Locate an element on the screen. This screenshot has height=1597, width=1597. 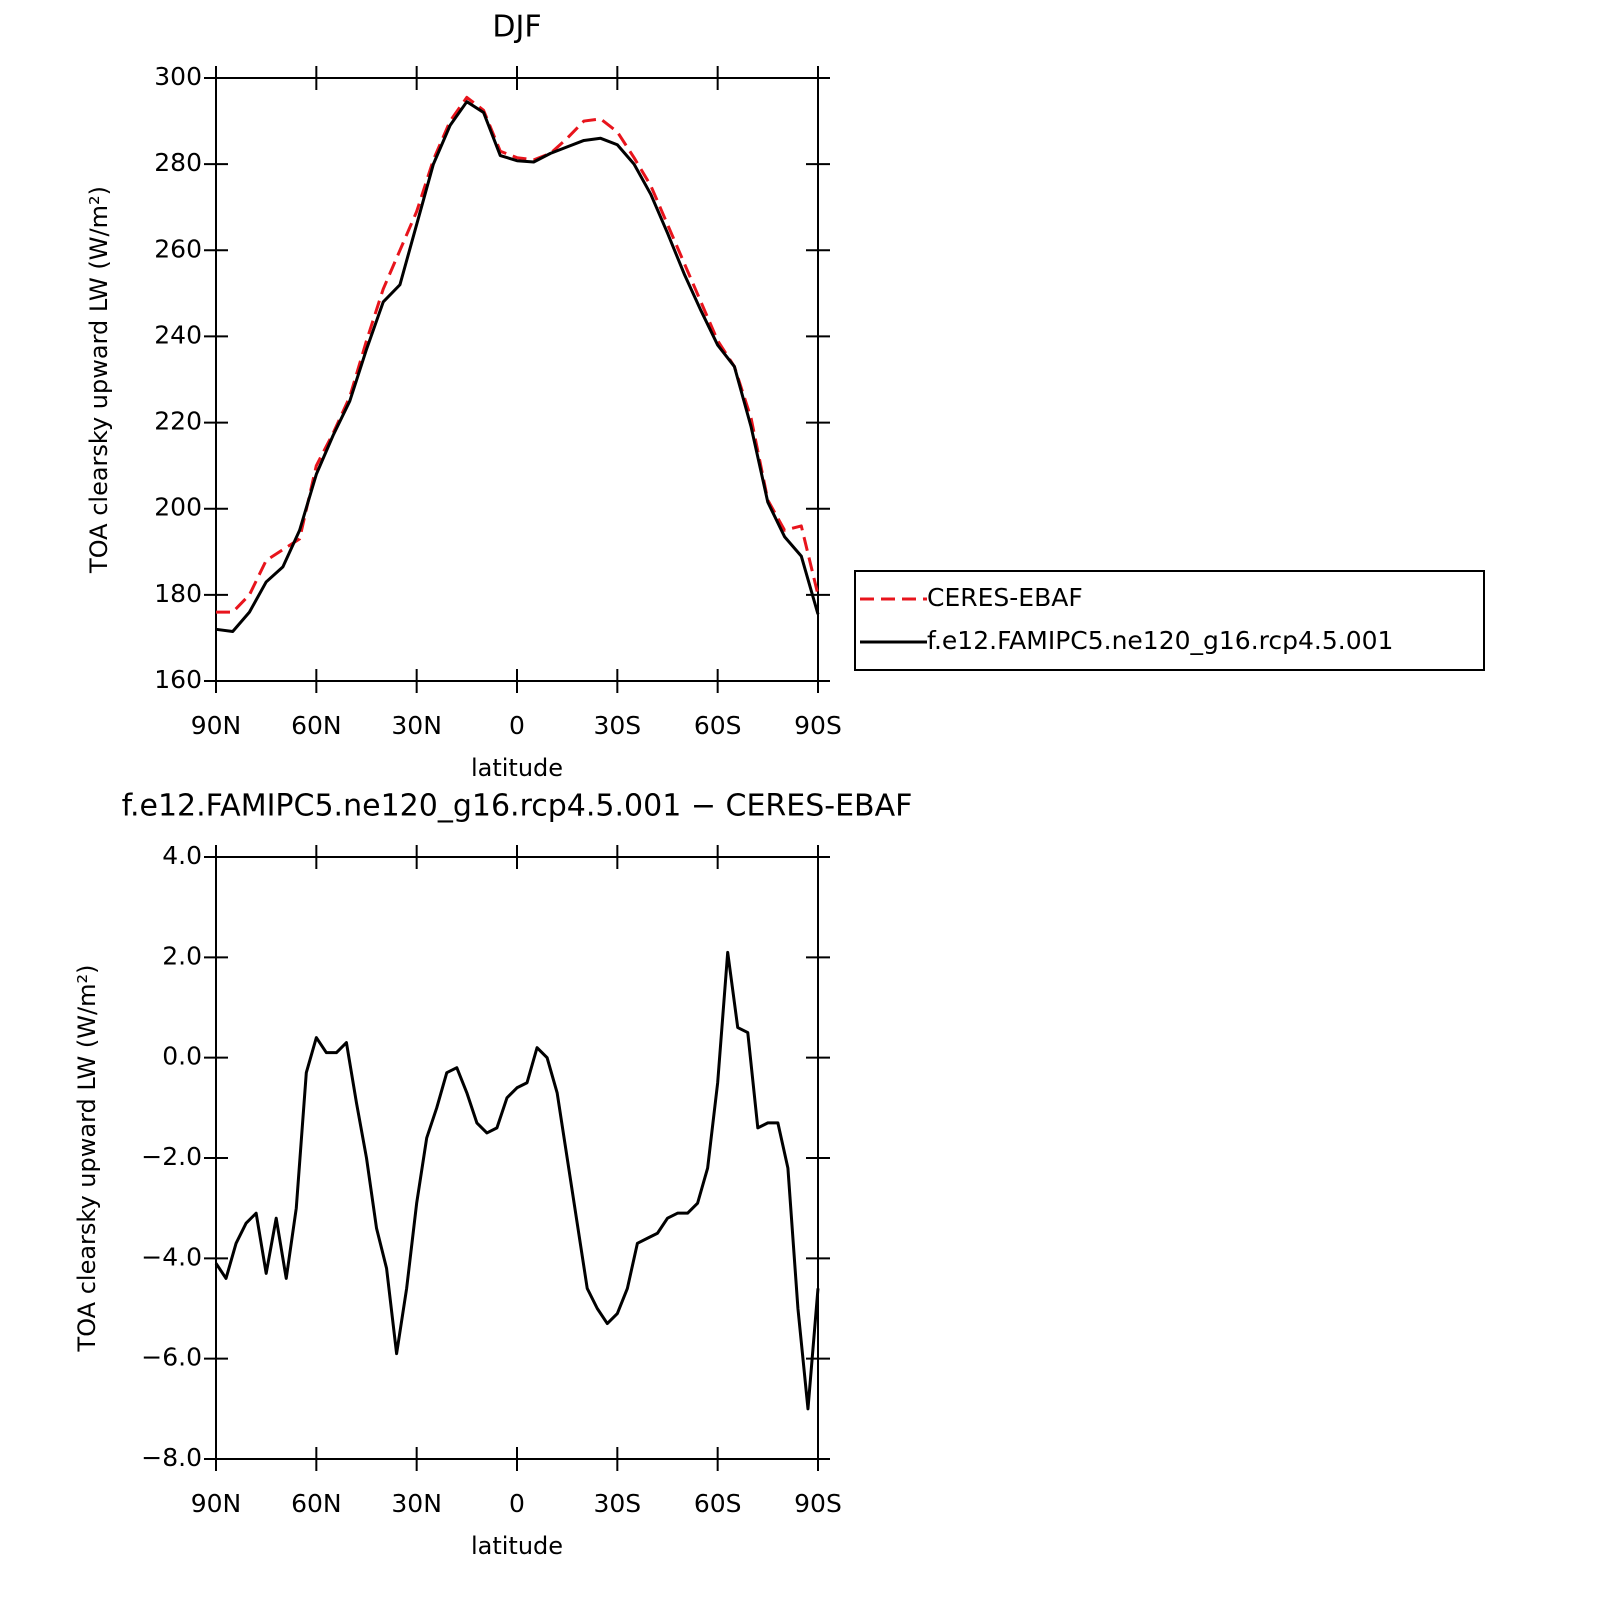
y-tick-label: −6.0 is located at coordinates (171, 1357).